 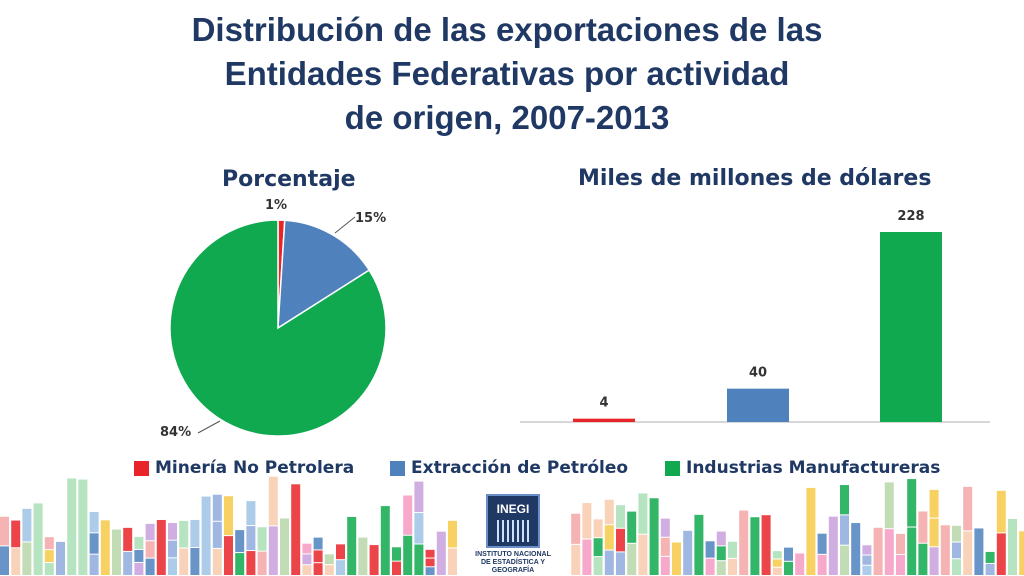 What do you see at coordinates (802, 468) in the screenshot?
I see `legend-item-manufactureras: Industrias Manufactureras` at bounding box center [802, 468].